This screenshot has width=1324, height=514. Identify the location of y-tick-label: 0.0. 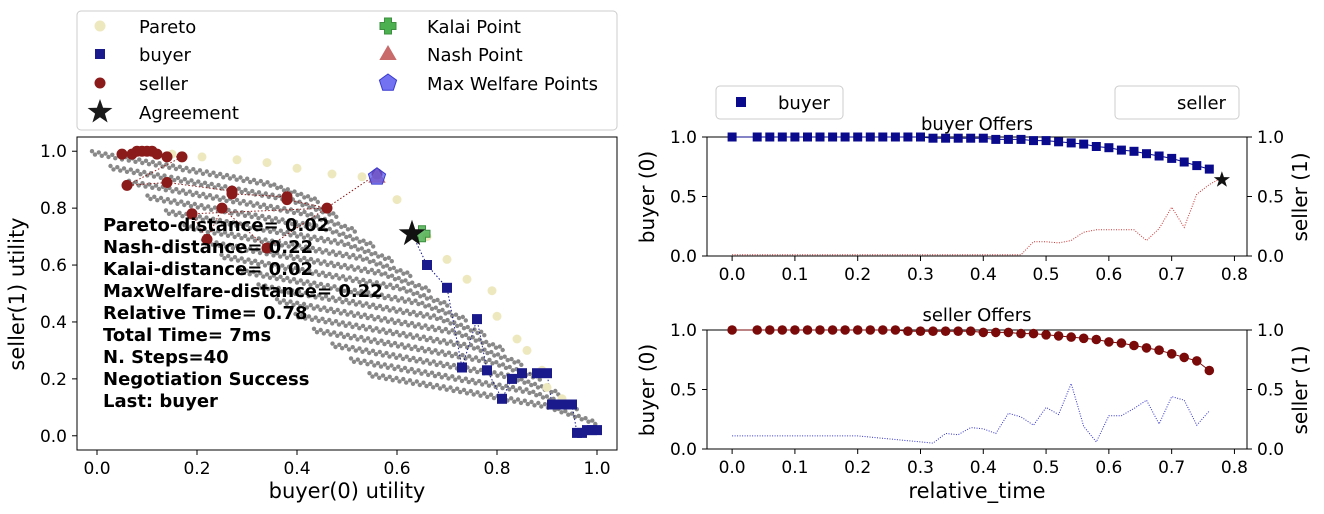
(53, 437).